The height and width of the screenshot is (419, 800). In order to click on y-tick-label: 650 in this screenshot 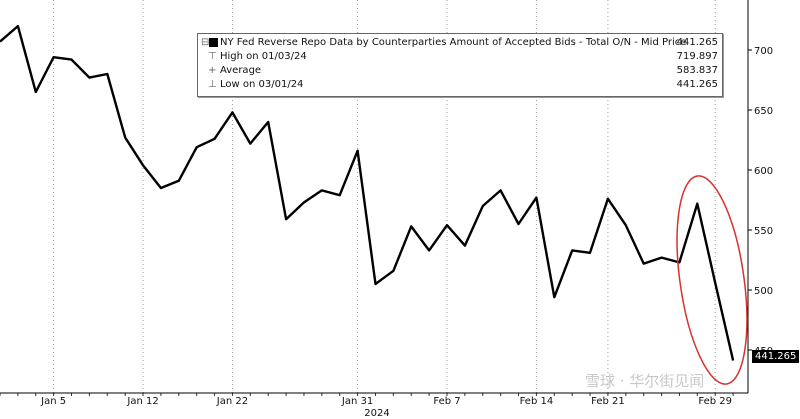, I will do `click(763, 111)`.